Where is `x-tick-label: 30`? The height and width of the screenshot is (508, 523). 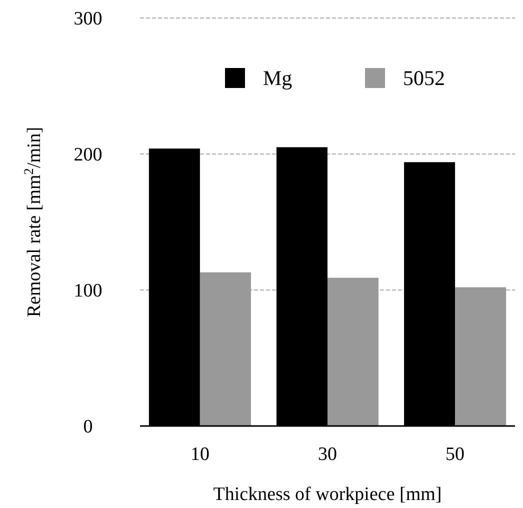 x-tick-label: 30 is located at coordinates (327, 454).